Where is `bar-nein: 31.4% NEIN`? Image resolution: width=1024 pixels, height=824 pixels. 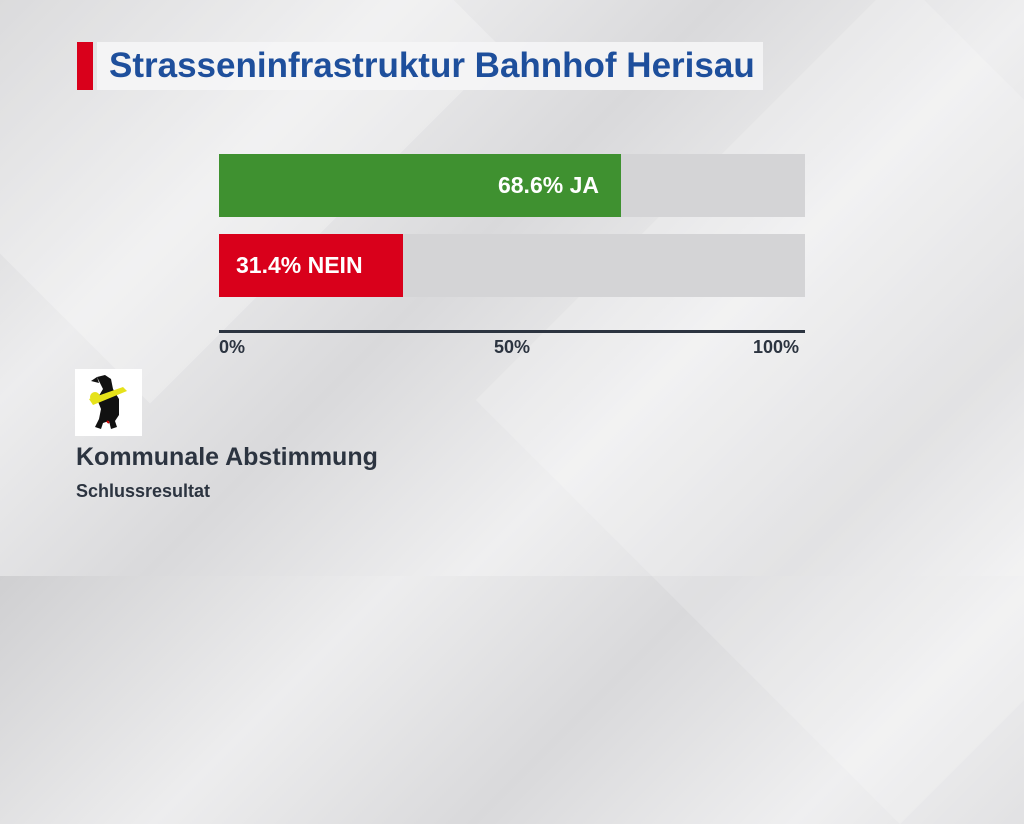 bar-nein: 31.4% NEIN is located at coordinates (311, 265).